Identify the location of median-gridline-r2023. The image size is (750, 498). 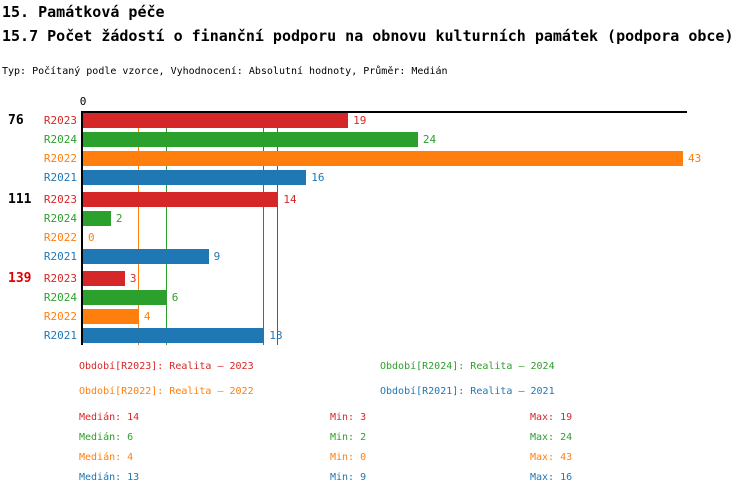
(278, 229).